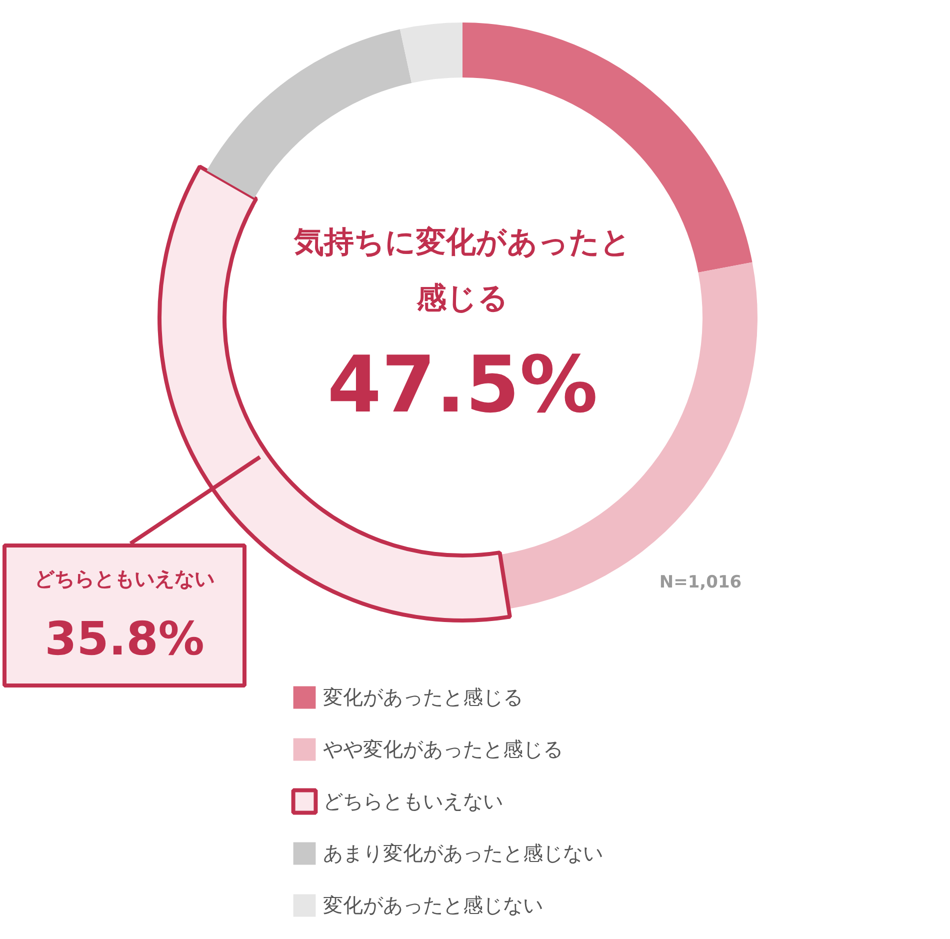 The height and width of the screenshot is (939, 950). I want to click on text: 47.5%, so click(462, 385).